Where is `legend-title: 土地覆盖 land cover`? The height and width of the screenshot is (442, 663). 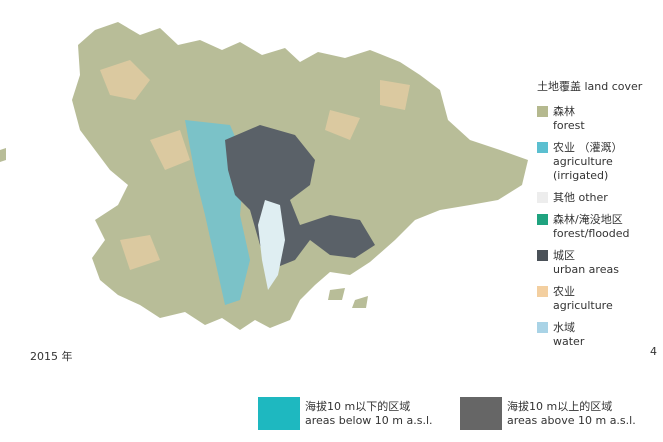 legend-title: 土地覆盖 land cover is located at coordinates (590, 86).